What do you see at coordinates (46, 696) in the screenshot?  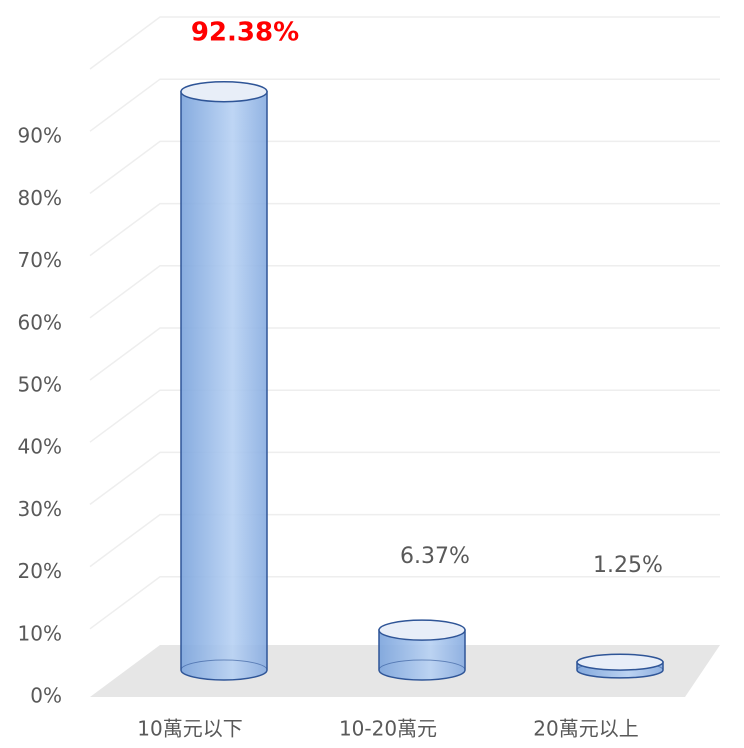 I see `y-tick-label: 0%` at bounding box center [46, 696].